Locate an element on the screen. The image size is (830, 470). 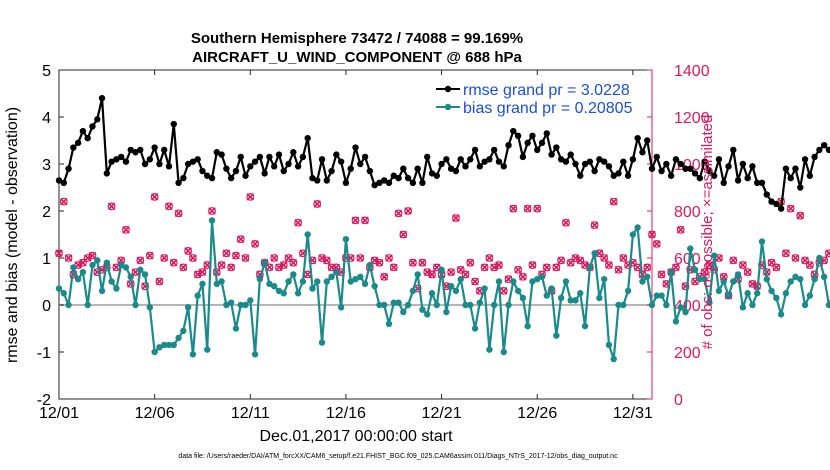
y-tick-label: 0 is located at coordinates (46, 306).